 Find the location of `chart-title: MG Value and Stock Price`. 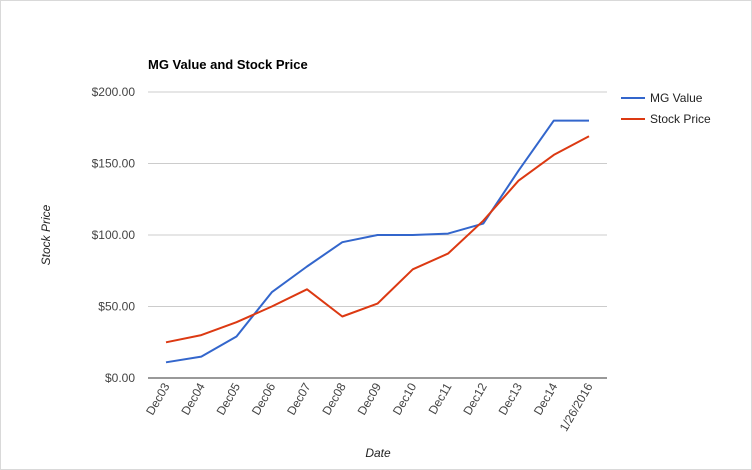

chart-title: MG Value and Stock Price is located at coordinates (228, 64).